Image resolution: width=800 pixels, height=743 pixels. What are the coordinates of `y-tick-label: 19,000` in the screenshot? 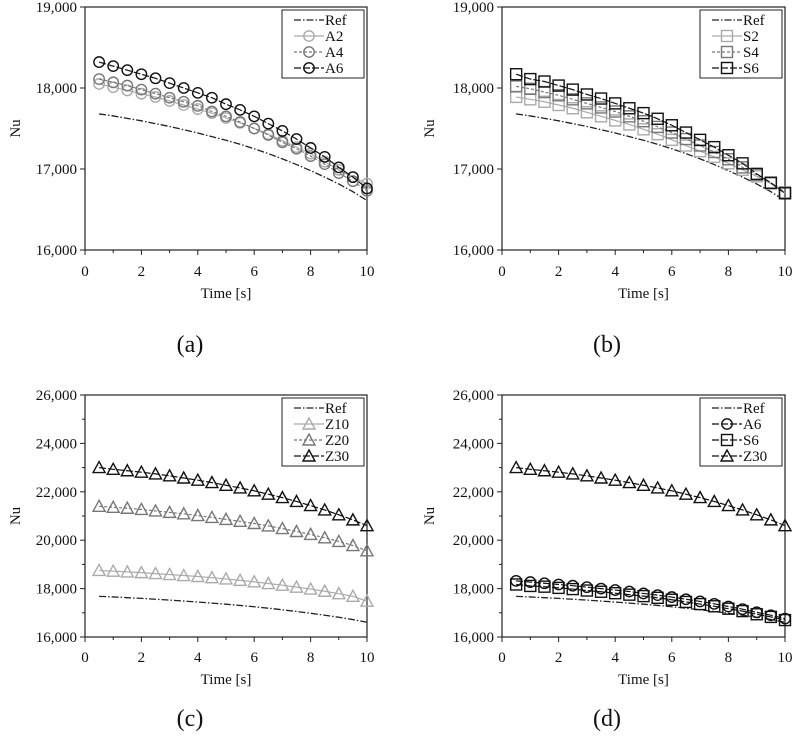 It's located at (56, 8).